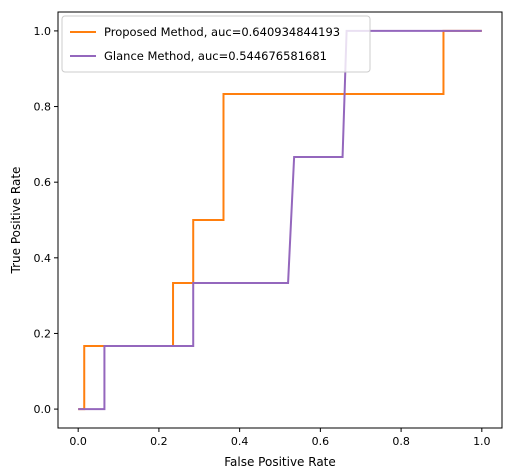 The height and width of the screenshot is (470, 507). I want to click on x-tick-label: 0.0, so click(78, 441).